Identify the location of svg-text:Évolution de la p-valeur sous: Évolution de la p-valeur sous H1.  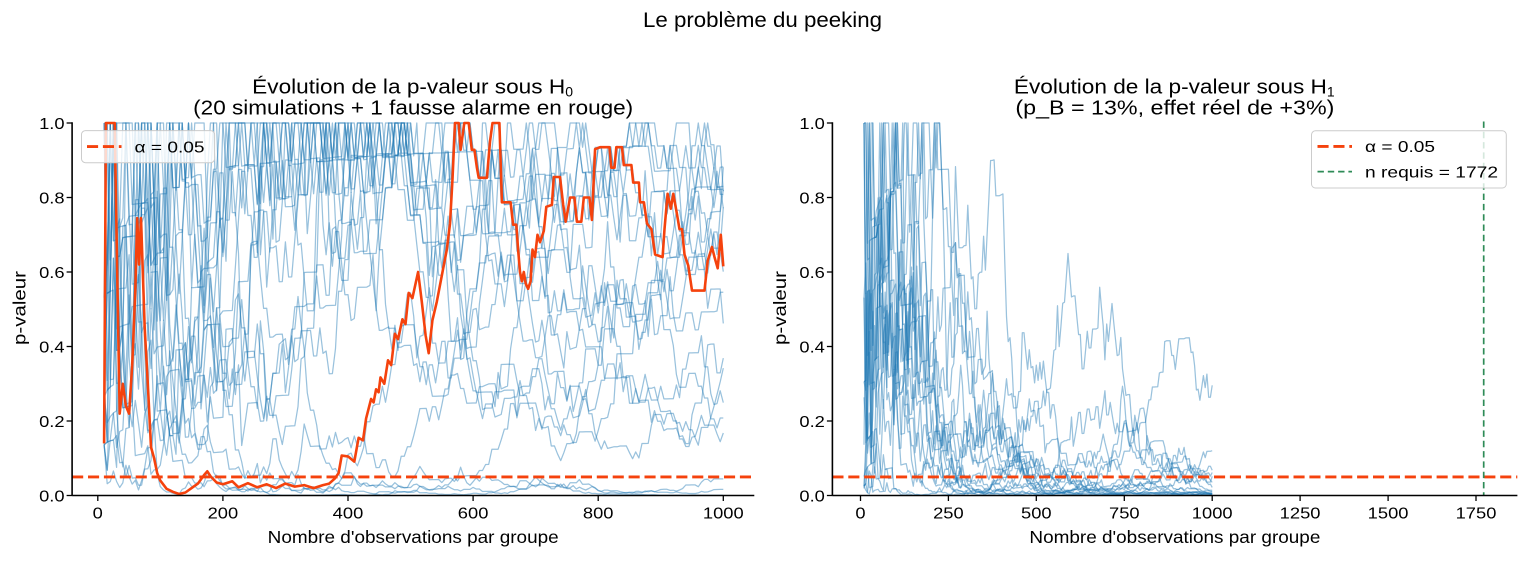
(1174, 88).